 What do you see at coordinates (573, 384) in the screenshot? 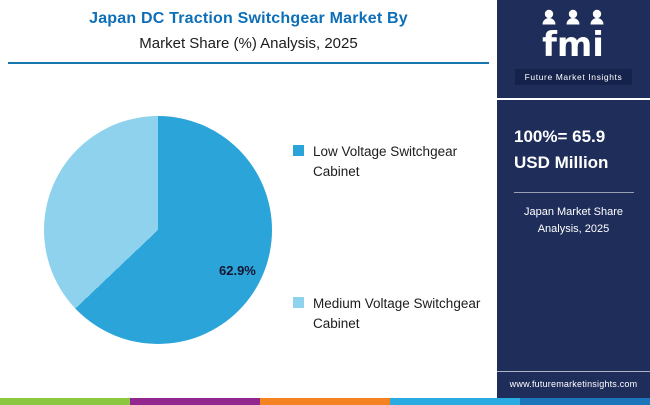
I see `website-link: www.futuremarketinsights.com` at bounding box center [573, 384].